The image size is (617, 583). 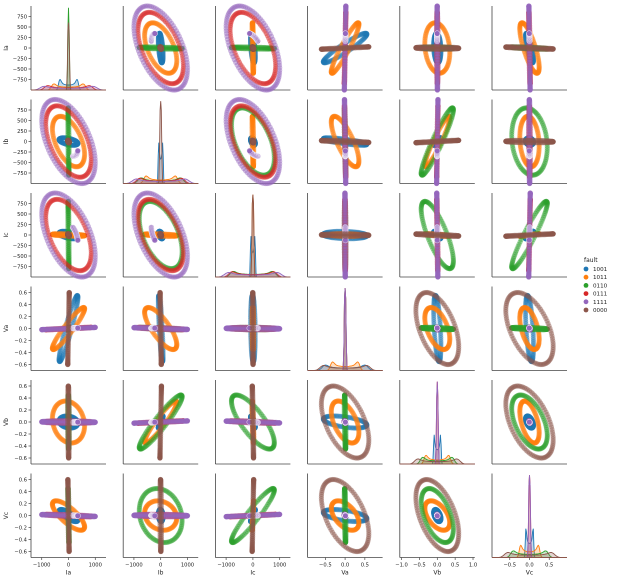 I want to click on cell-Ia-vs-Ic, so click(x=252, y=47).